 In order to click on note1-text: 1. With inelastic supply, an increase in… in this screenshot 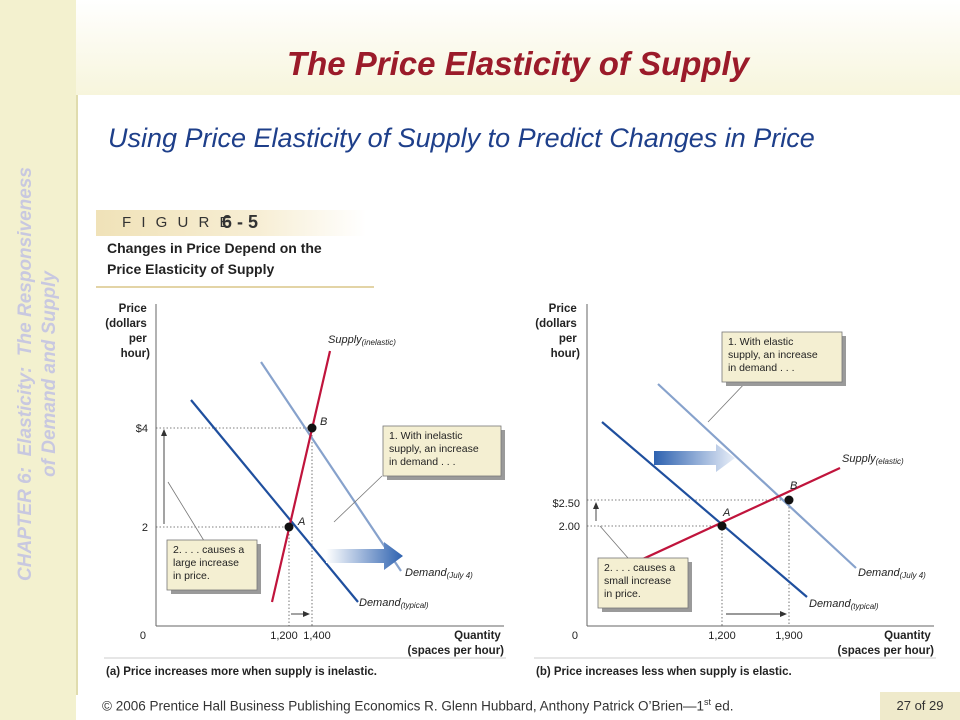, I will do `click(435, 449)`.